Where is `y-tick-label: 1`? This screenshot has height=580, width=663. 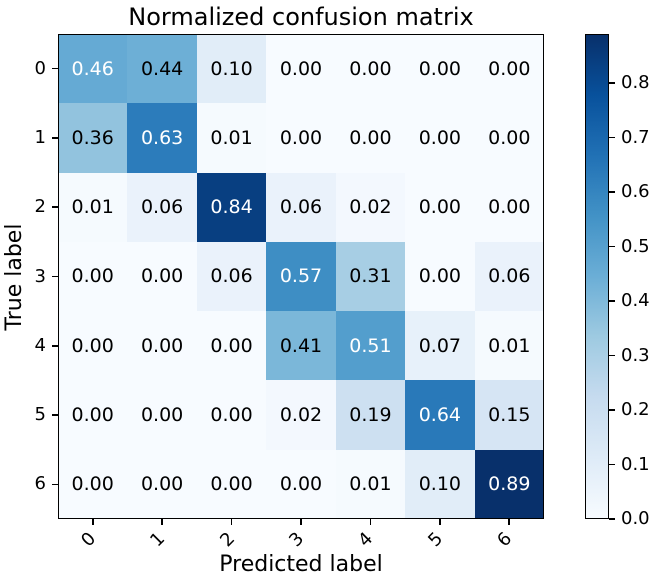 y-tick-label: 1 is located at coordinates (40, 137).